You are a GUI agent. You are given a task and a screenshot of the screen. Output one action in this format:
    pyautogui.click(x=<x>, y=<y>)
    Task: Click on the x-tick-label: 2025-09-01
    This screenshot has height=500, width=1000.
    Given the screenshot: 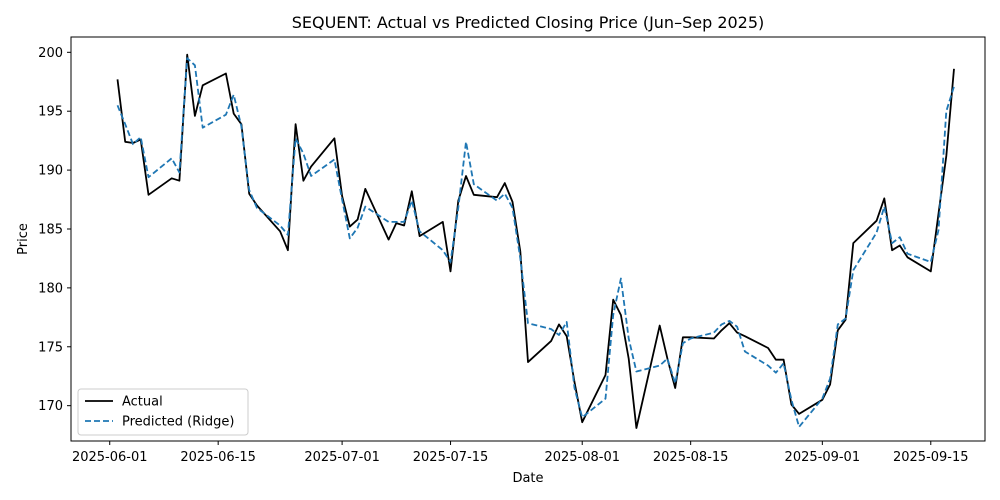 What is the action you would take?
    pyautogui.click(x=823, y=457)
    